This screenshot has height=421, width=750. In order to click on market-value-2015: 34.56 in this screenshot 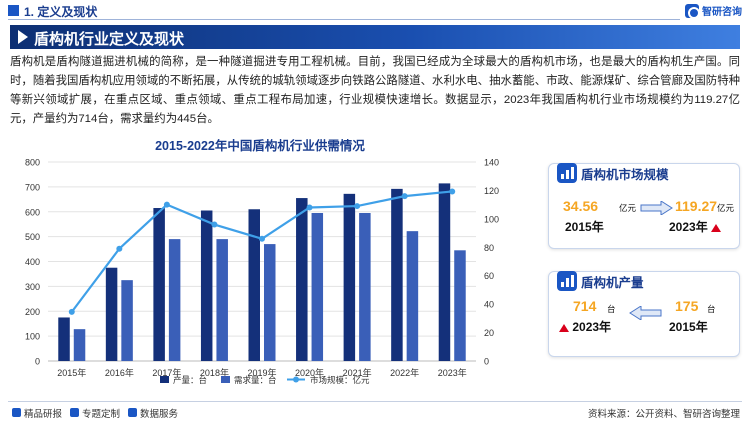, I will do `click(581, 206)`.